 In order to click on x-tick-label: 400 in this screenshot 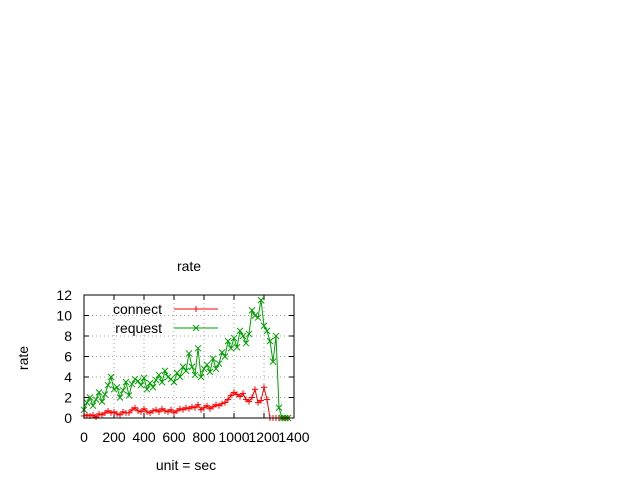, I will do `click(144, 437)`.